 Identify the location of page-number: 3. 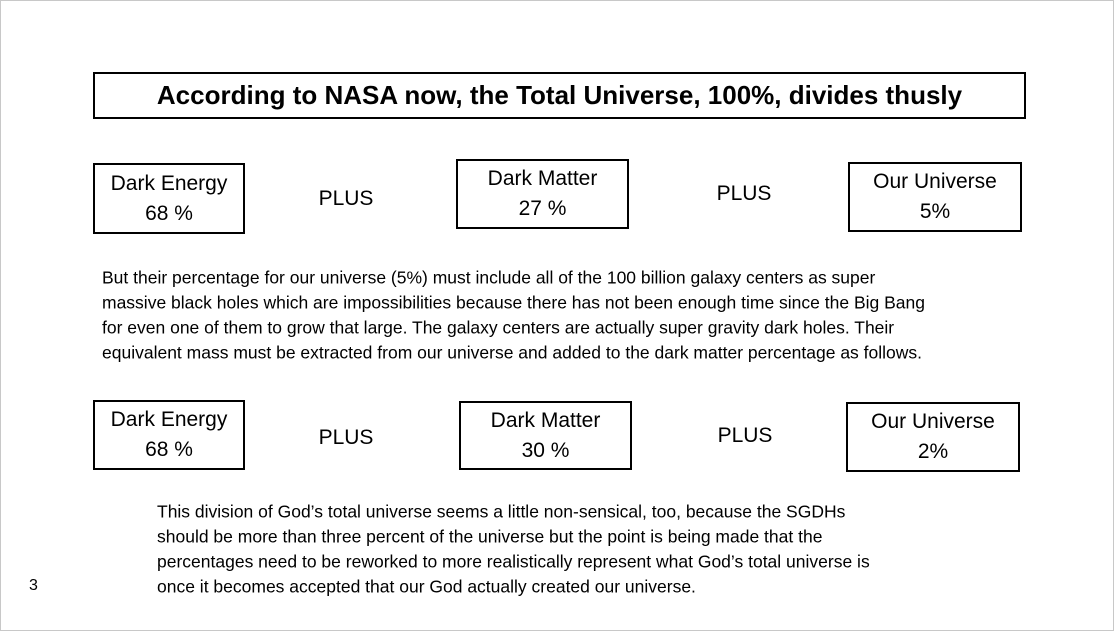
(33, 585).